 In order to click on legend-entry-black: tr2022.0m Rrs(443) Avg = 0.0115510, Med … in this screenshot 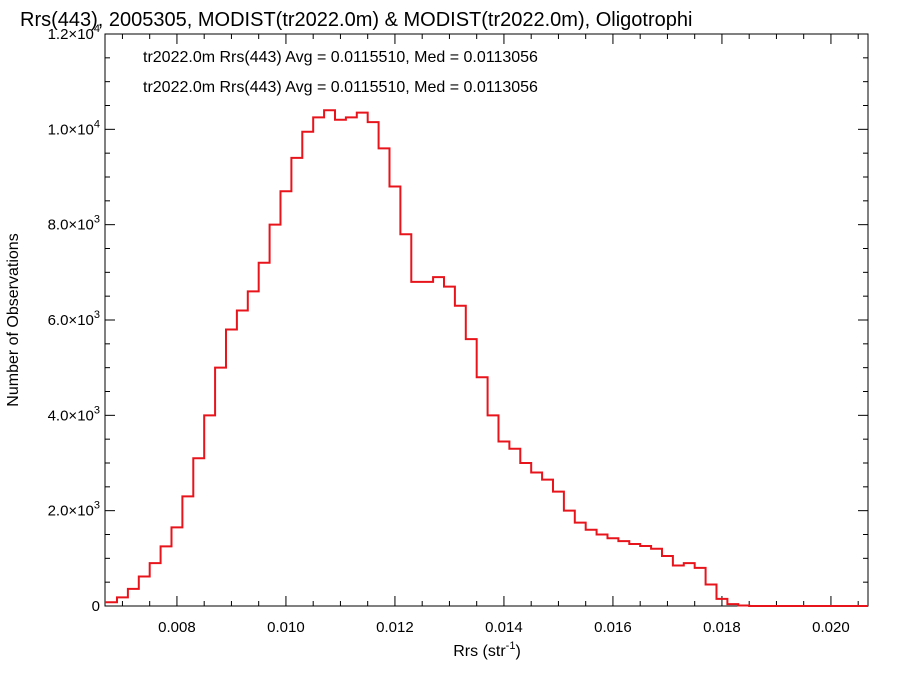, I will do `click(340, 57)`.